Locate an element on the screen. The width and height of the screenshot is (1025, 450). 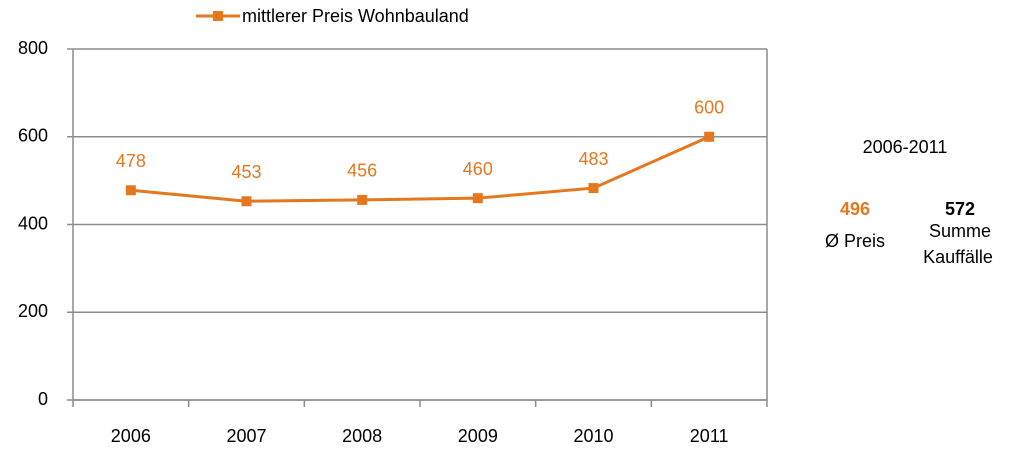
legend-label: mittlerer Preis Wohnbauland is located at coordinates (355, 16).